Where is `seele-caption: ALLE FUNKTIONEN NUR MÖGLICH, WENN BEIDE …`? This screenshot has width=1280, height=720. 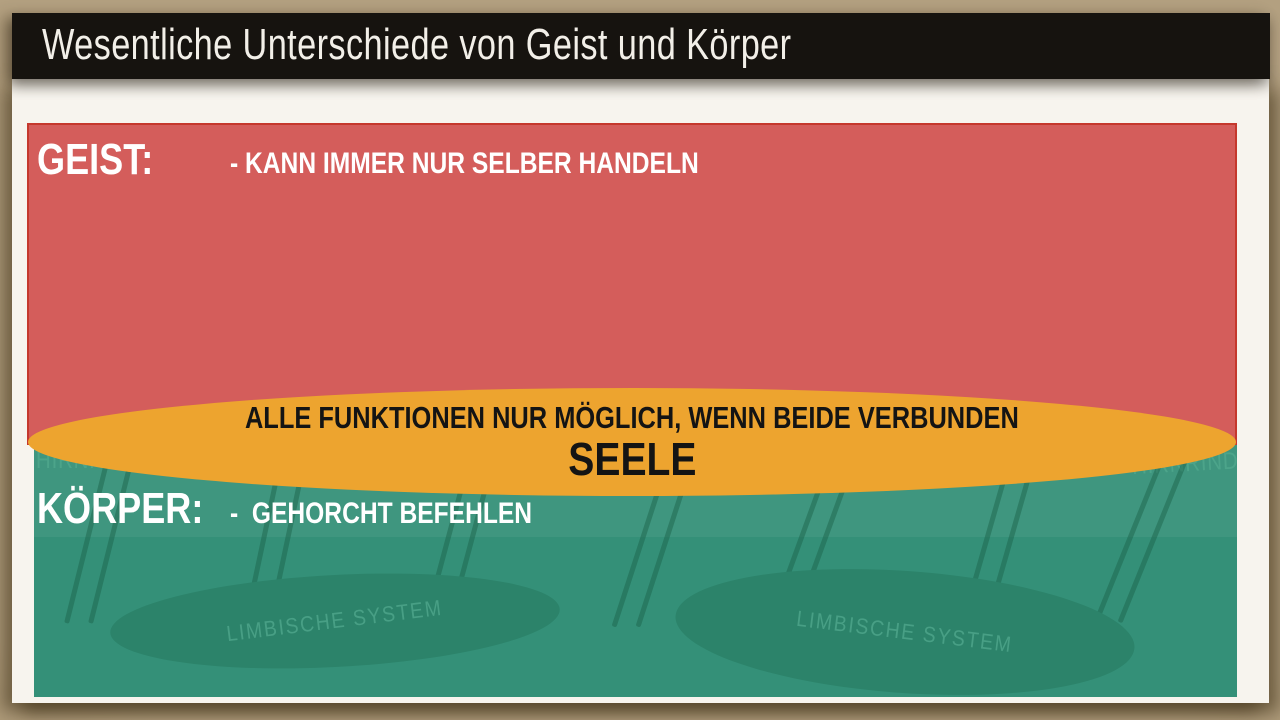
seele-caption: ALLE FUNKTIONEN NUR MÖGLICH, WENN BEIDE … is located at coordinates (632, 417).